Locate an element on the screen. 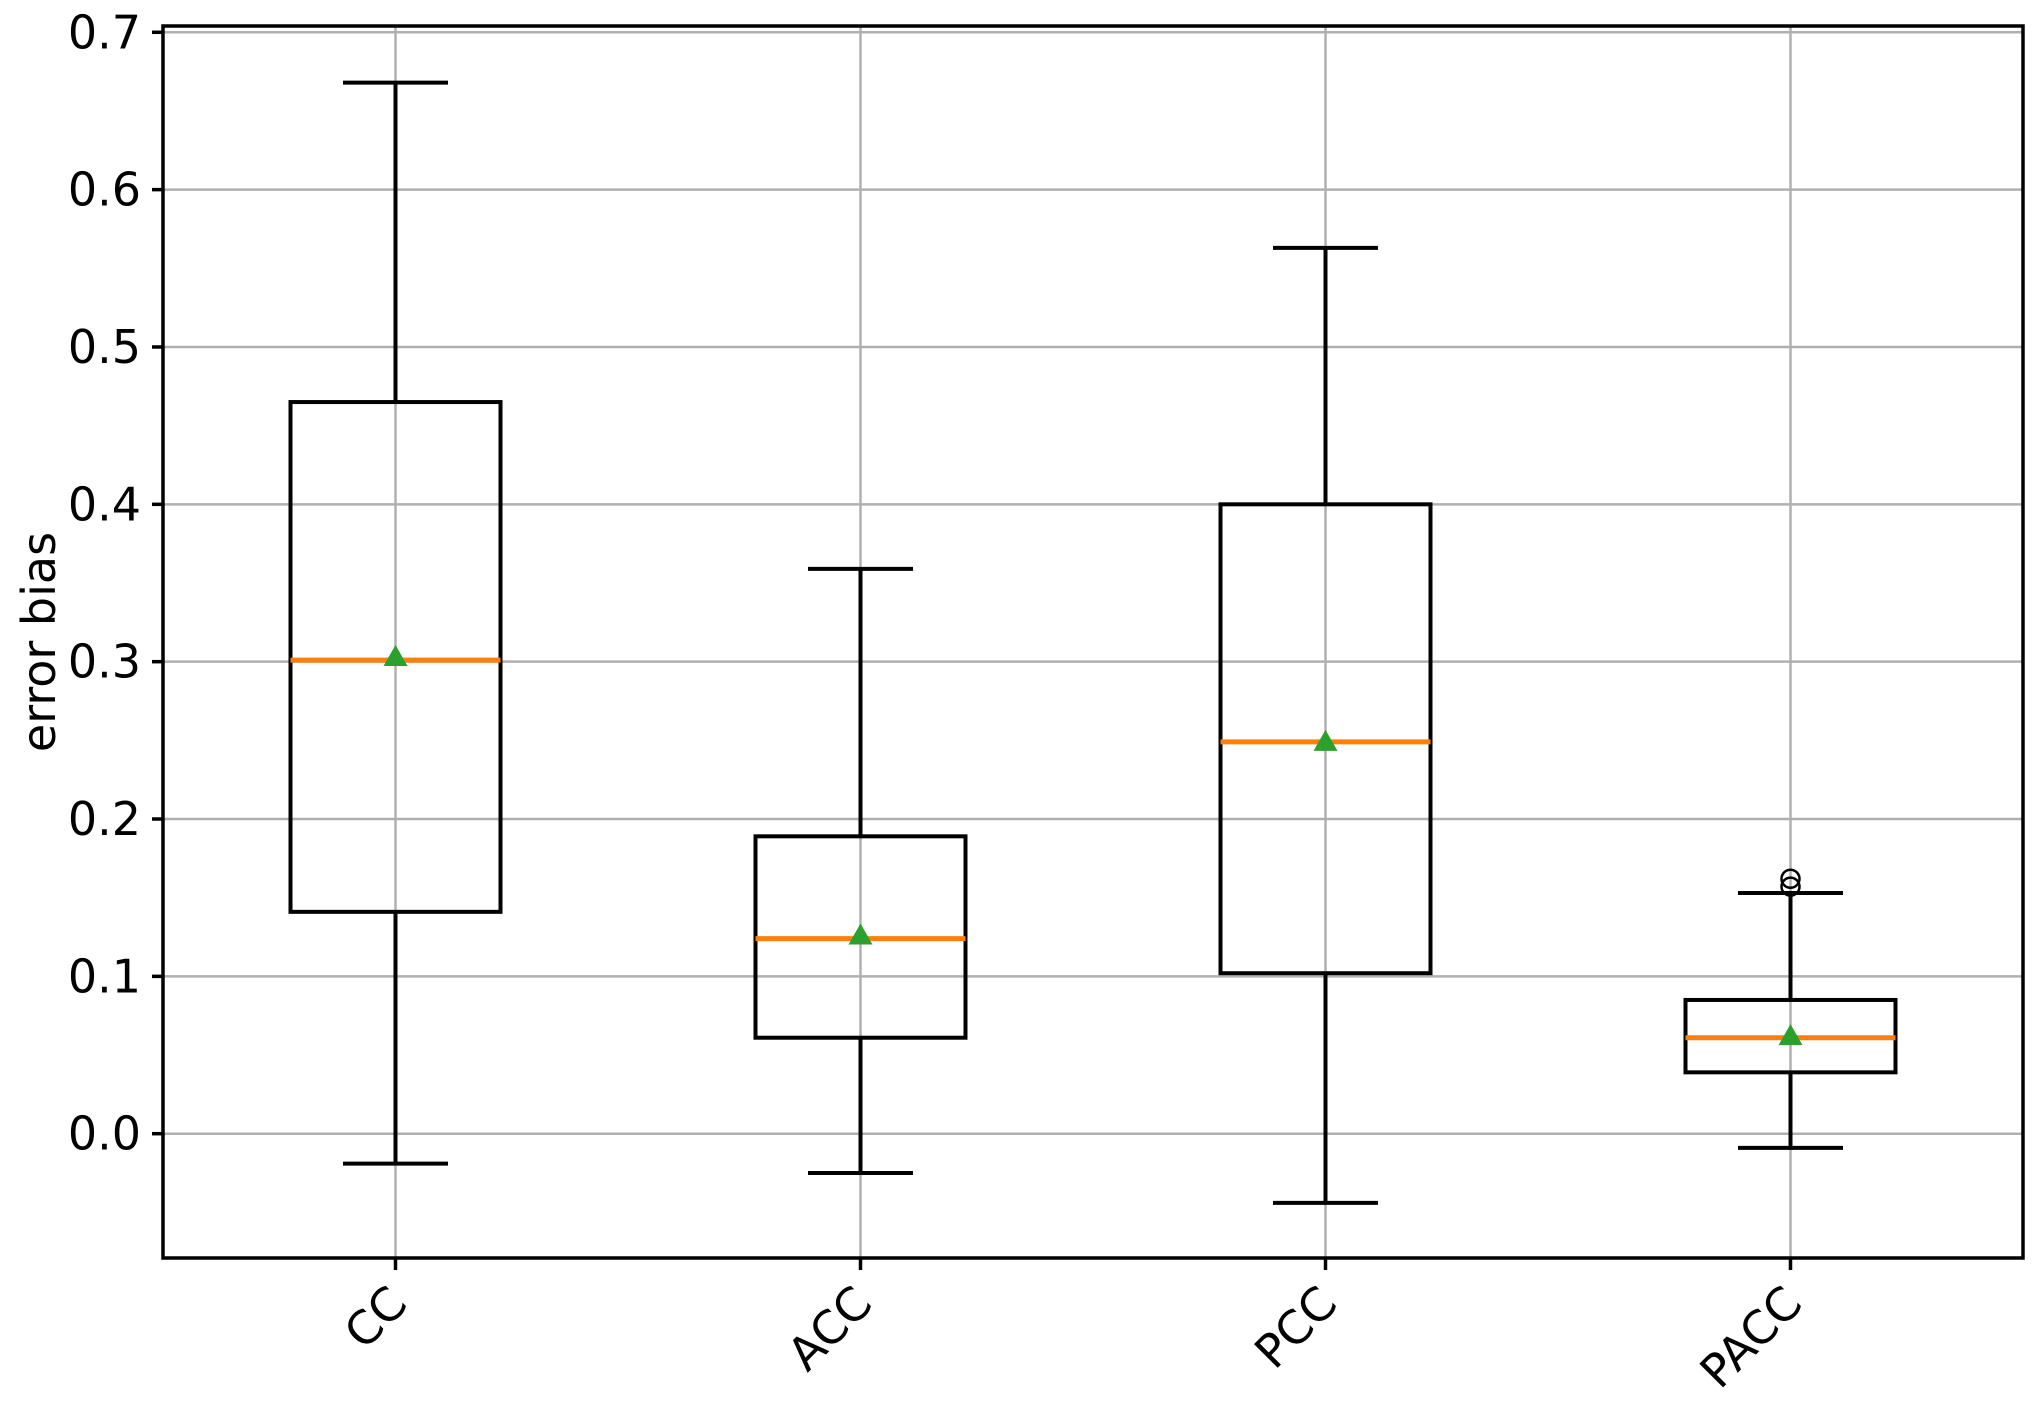  box-PCC is located at coordinates (1325, 739).